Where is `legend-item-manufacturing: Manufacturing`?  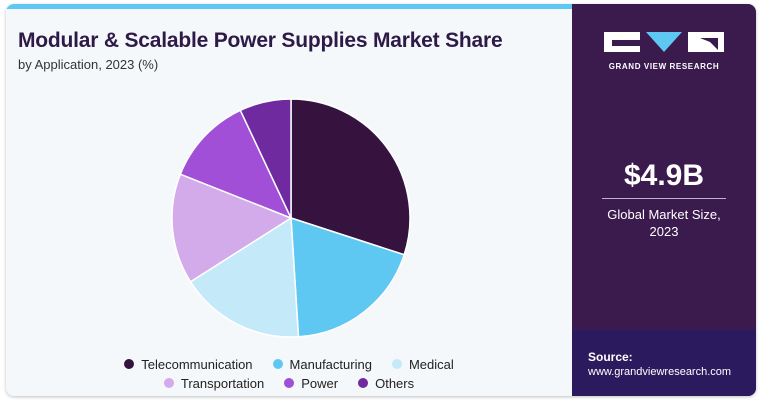
legend-item-manufacturing: Manufacturing is located at coordinates (322, 364).